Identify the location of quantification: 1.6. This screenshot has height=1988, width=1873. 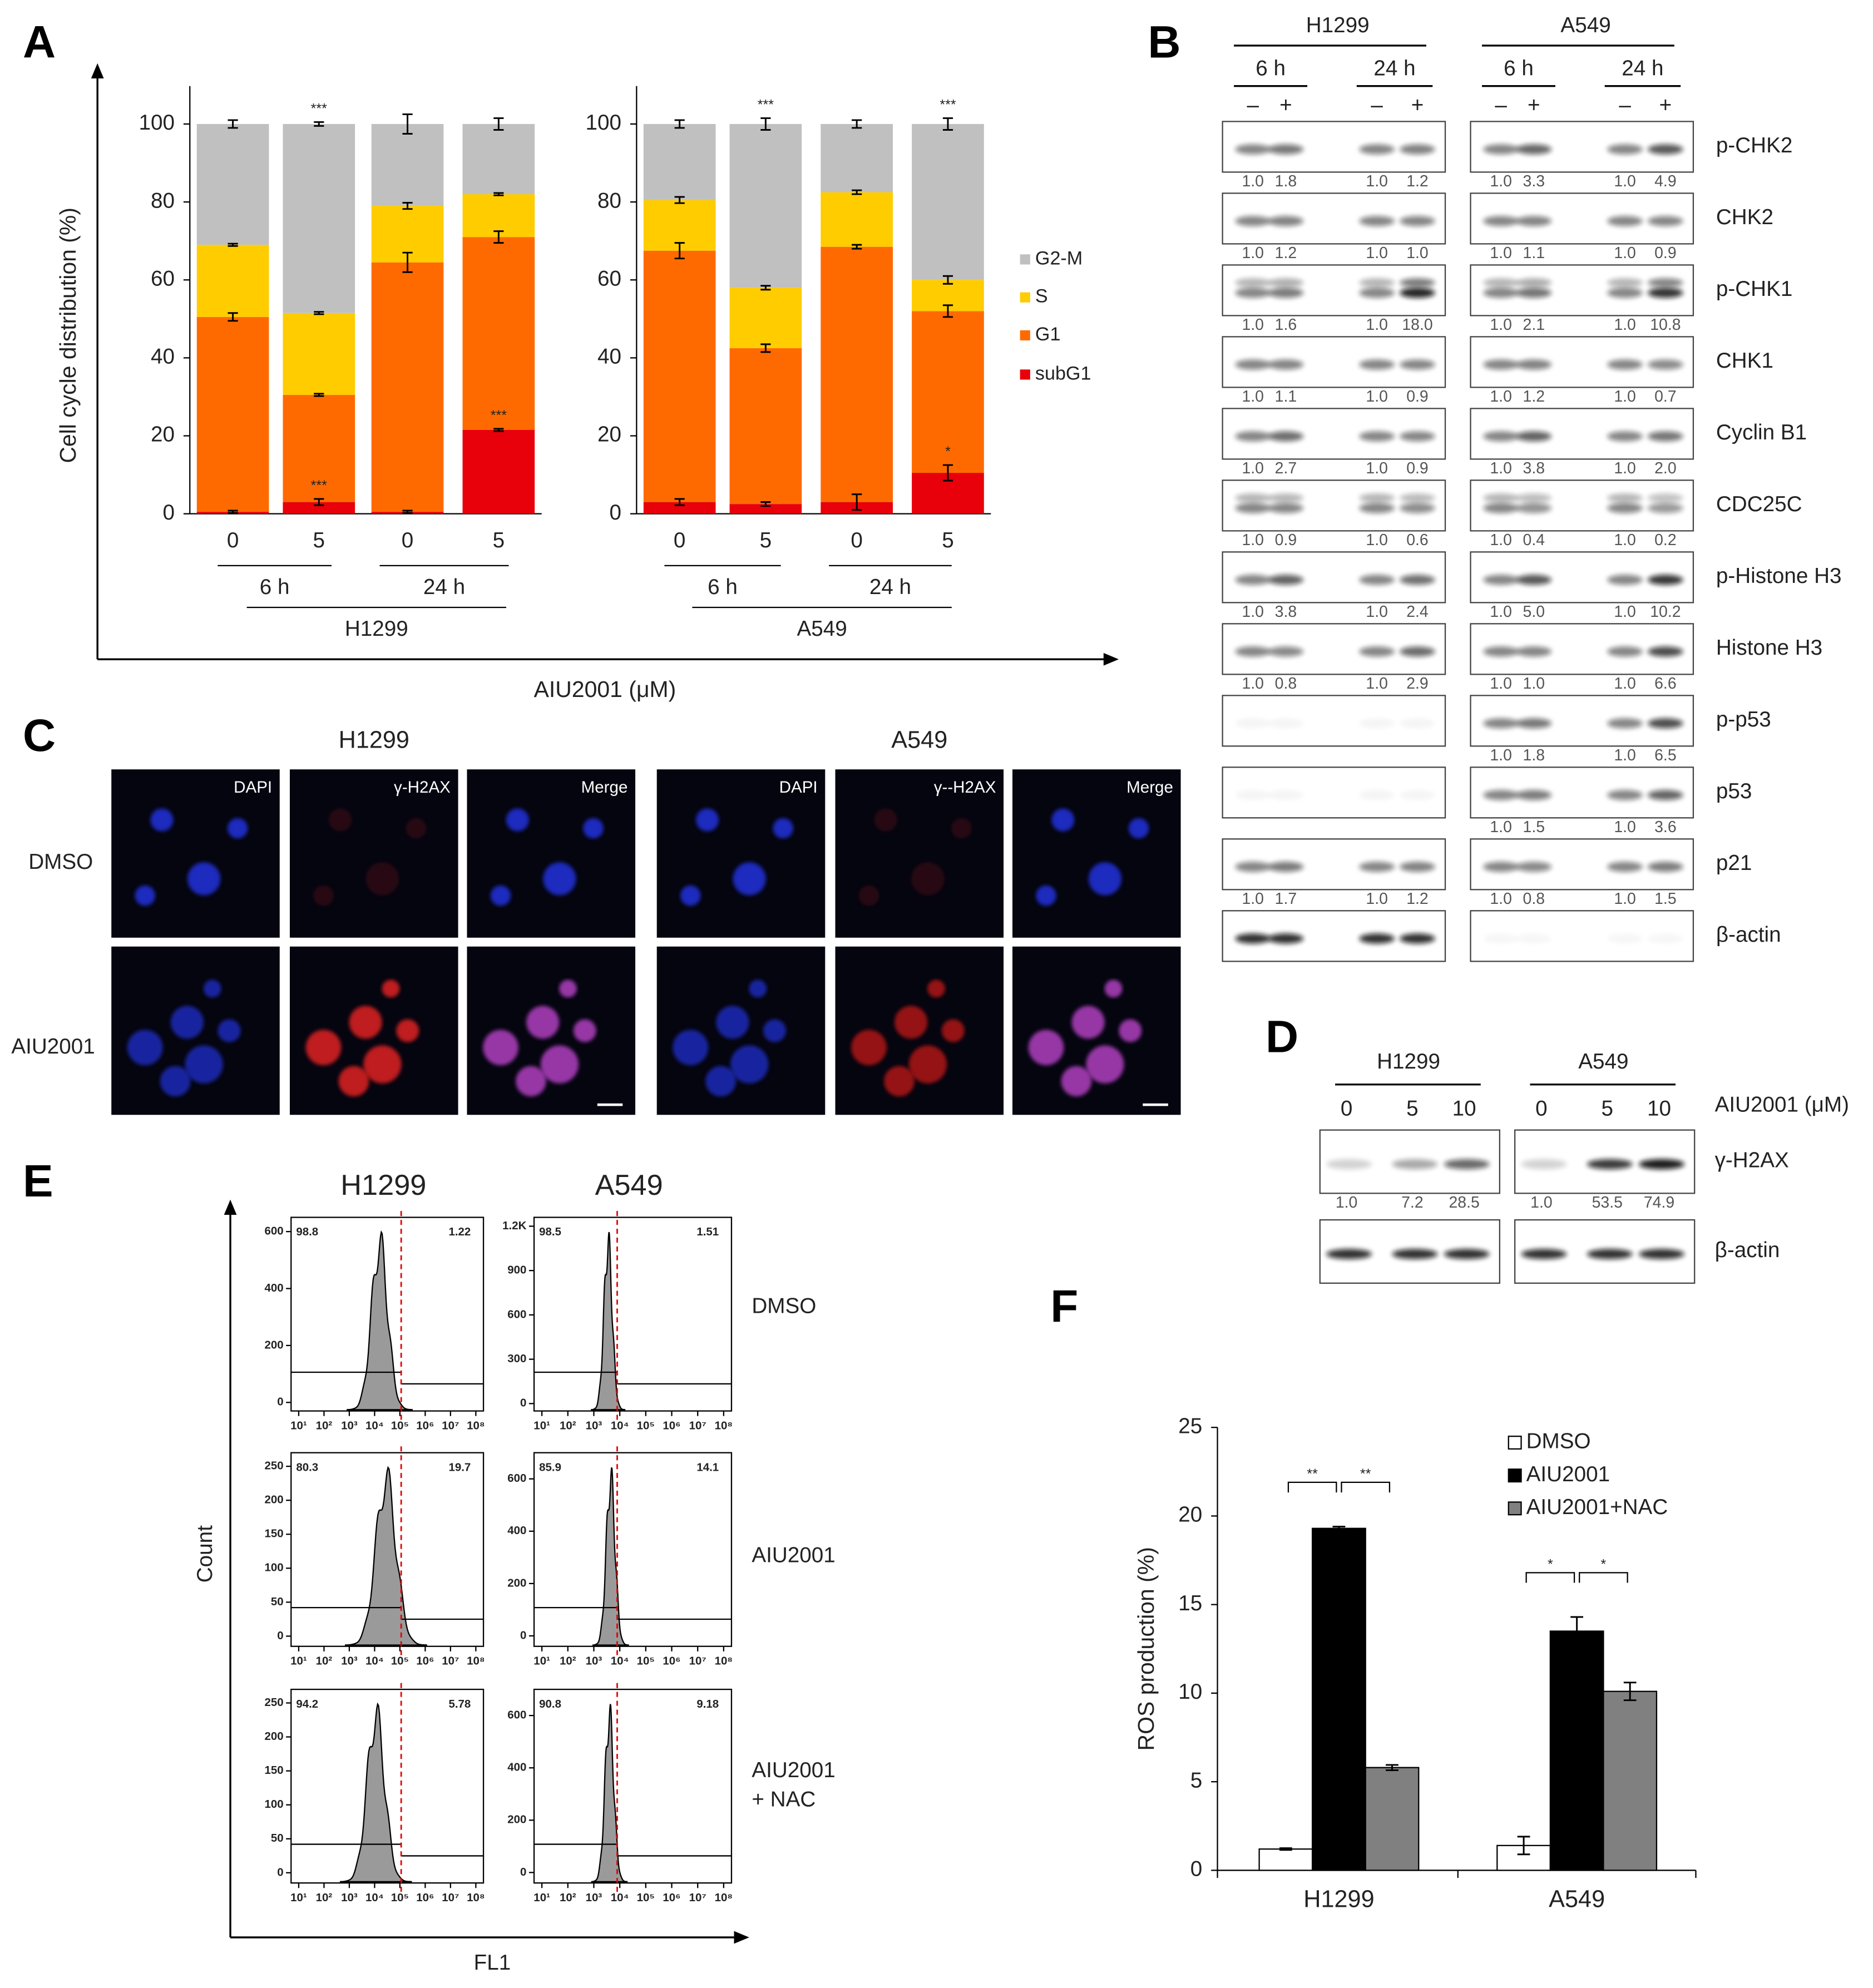
(1286, 325).